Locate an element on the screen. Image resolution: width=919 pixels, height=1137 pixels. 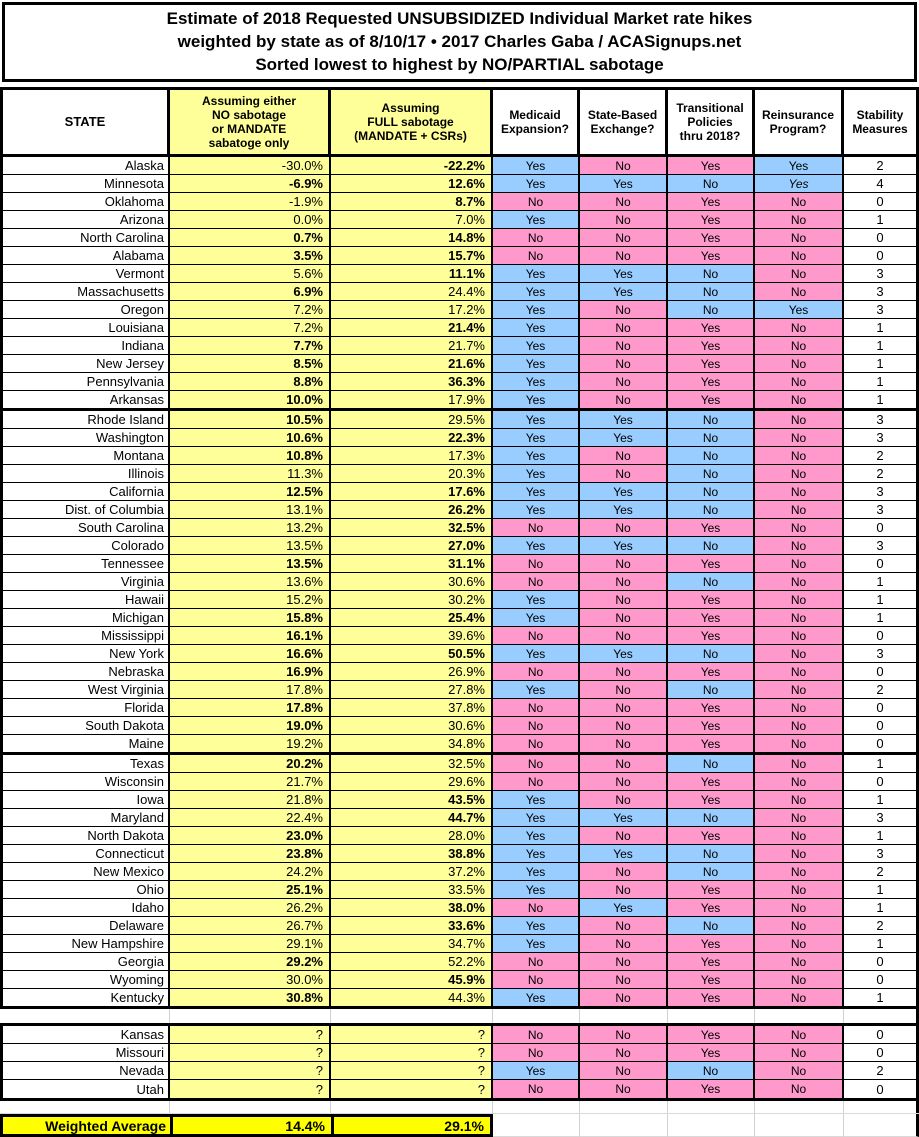
no-sabotage-cell: 0.7% is located at coordinates (250, 237).